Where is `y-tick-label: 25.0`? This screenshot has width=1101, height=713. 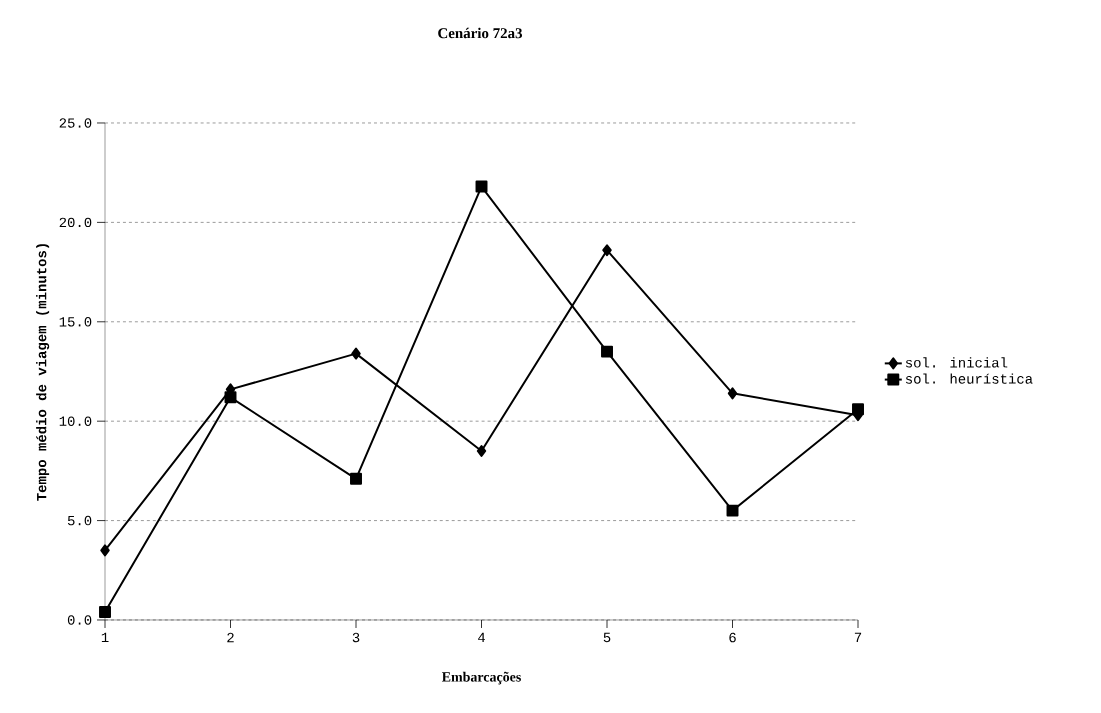
y-tick-label: 25.0 is located at coordinates (75, 123).